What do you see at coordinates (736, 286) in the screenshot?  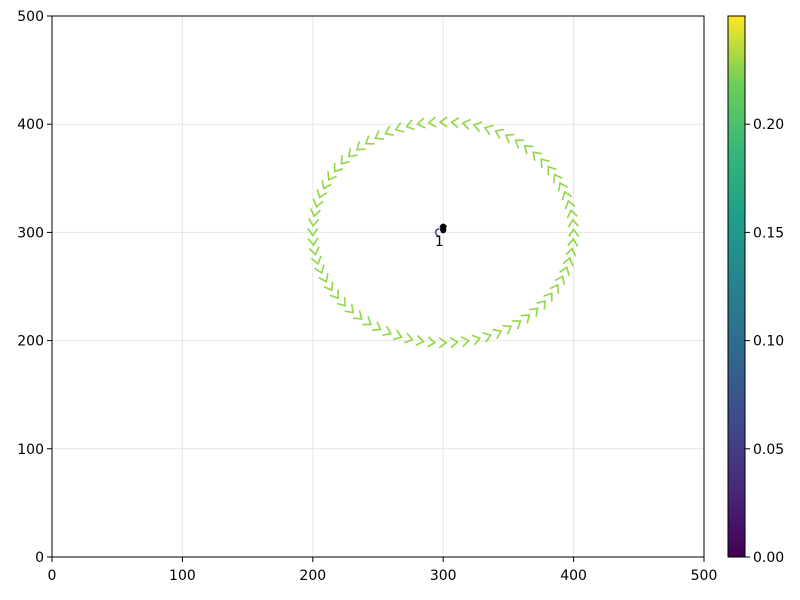 I see `colorbar` at bounding box center [736, 286].